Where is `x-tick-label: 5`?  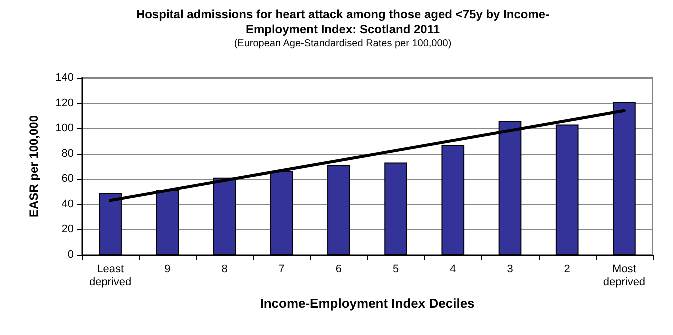 x-tick-label: 5 is located at coordinates (396, 270).